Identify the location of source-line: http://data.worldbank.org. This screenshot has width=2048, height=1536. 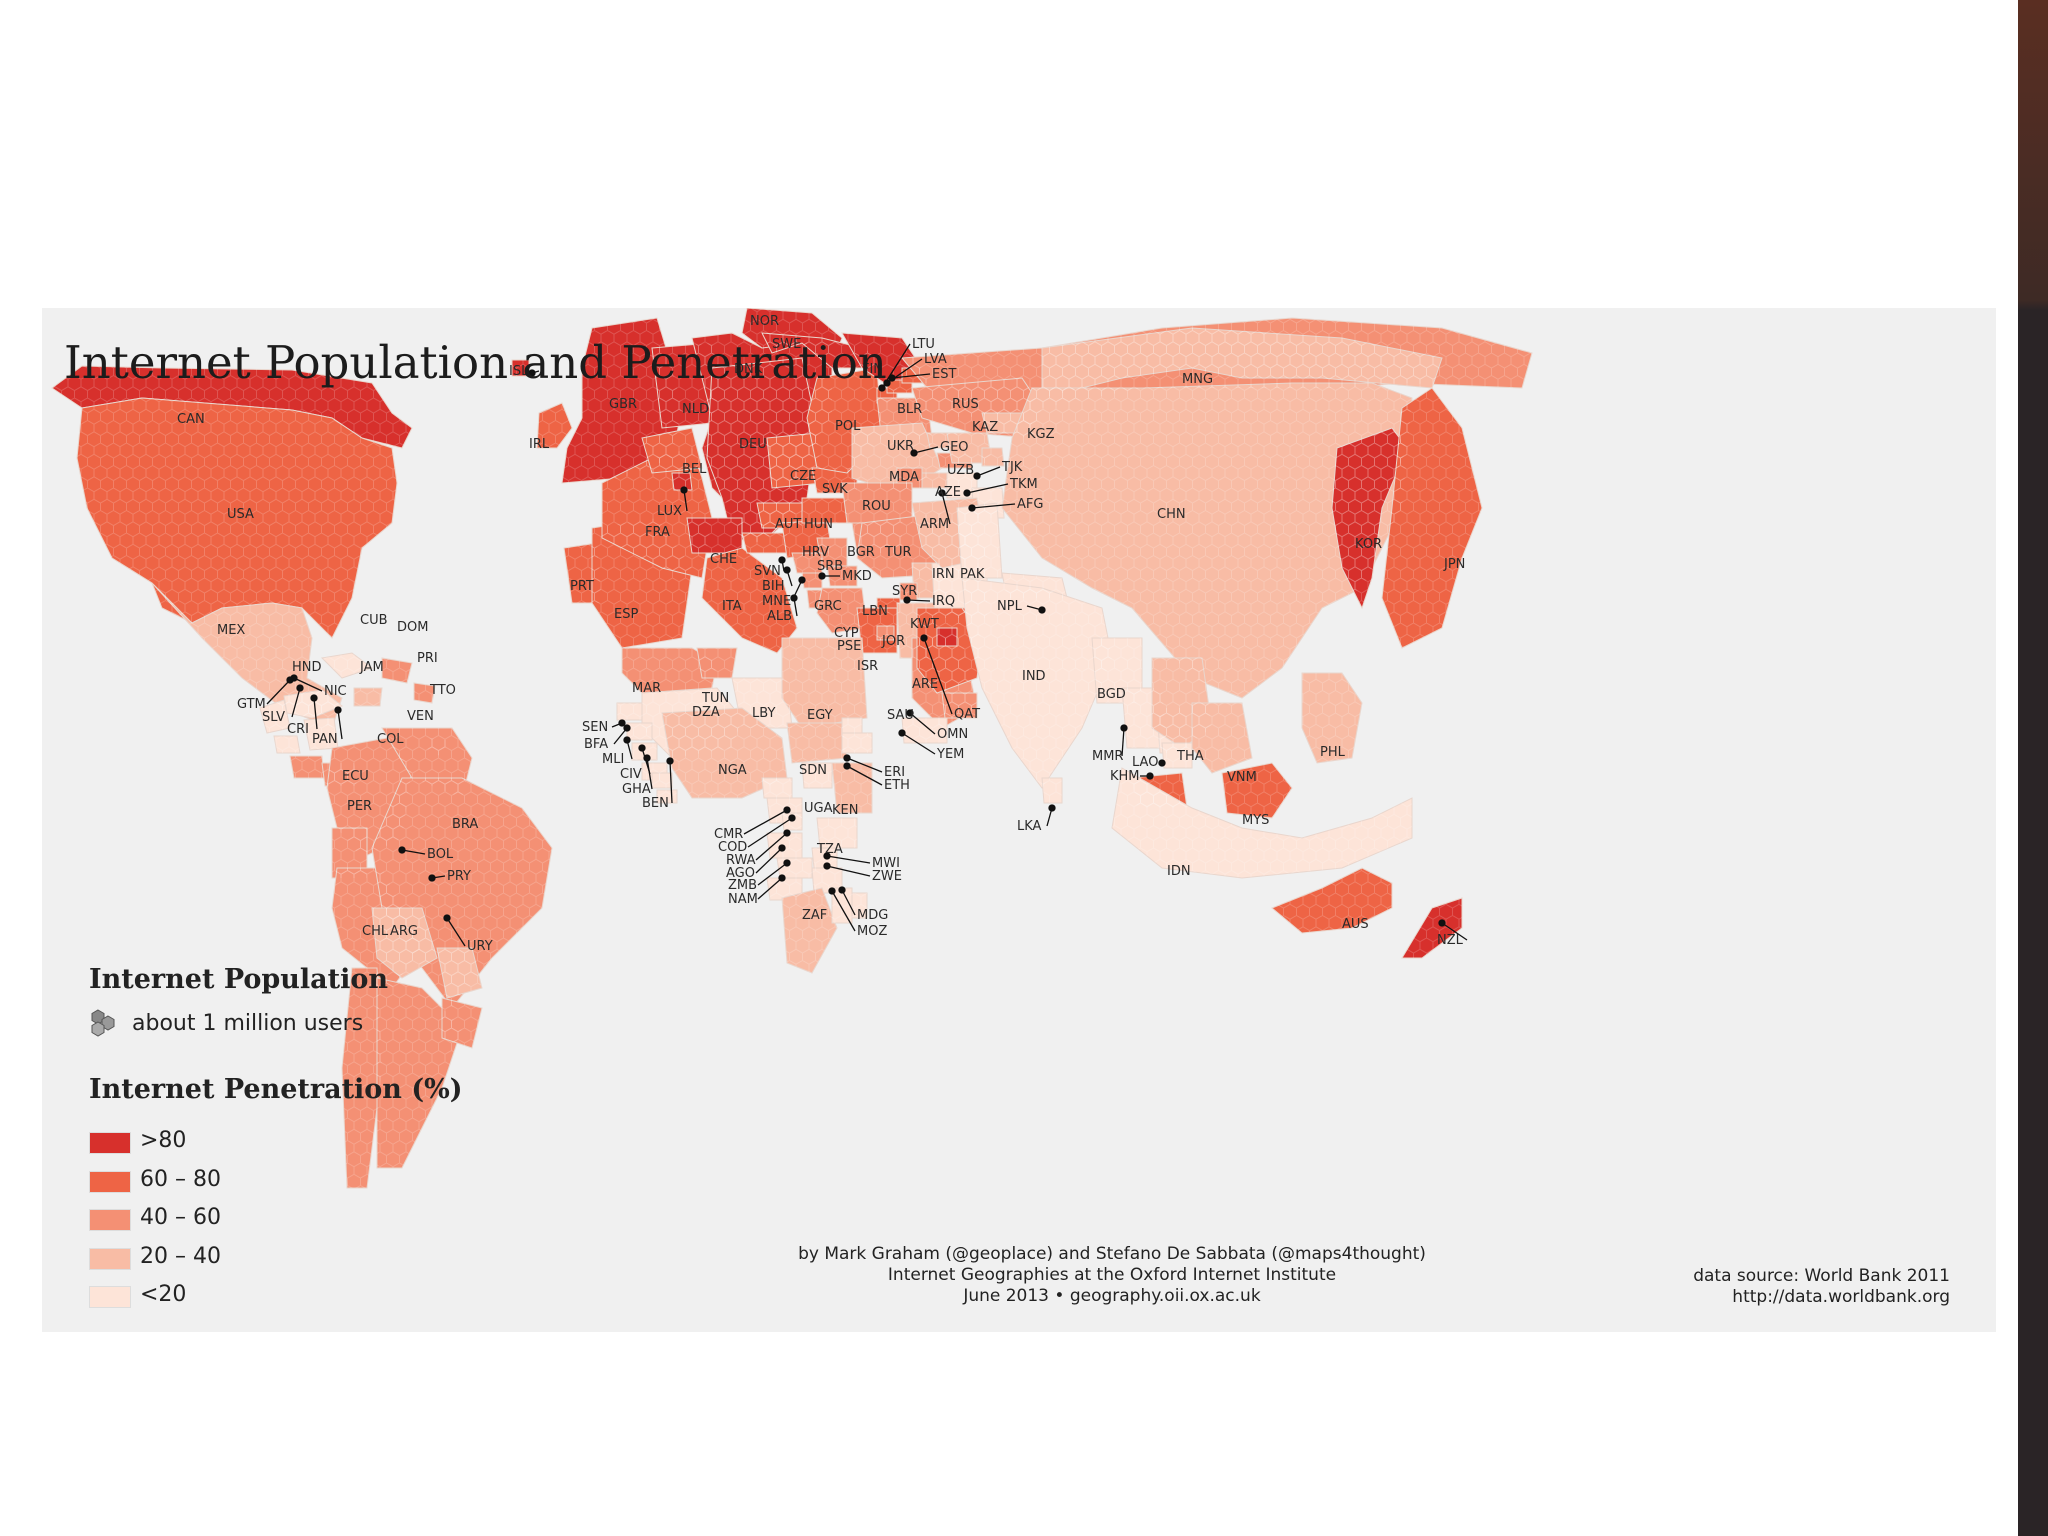
(1841, 1297).